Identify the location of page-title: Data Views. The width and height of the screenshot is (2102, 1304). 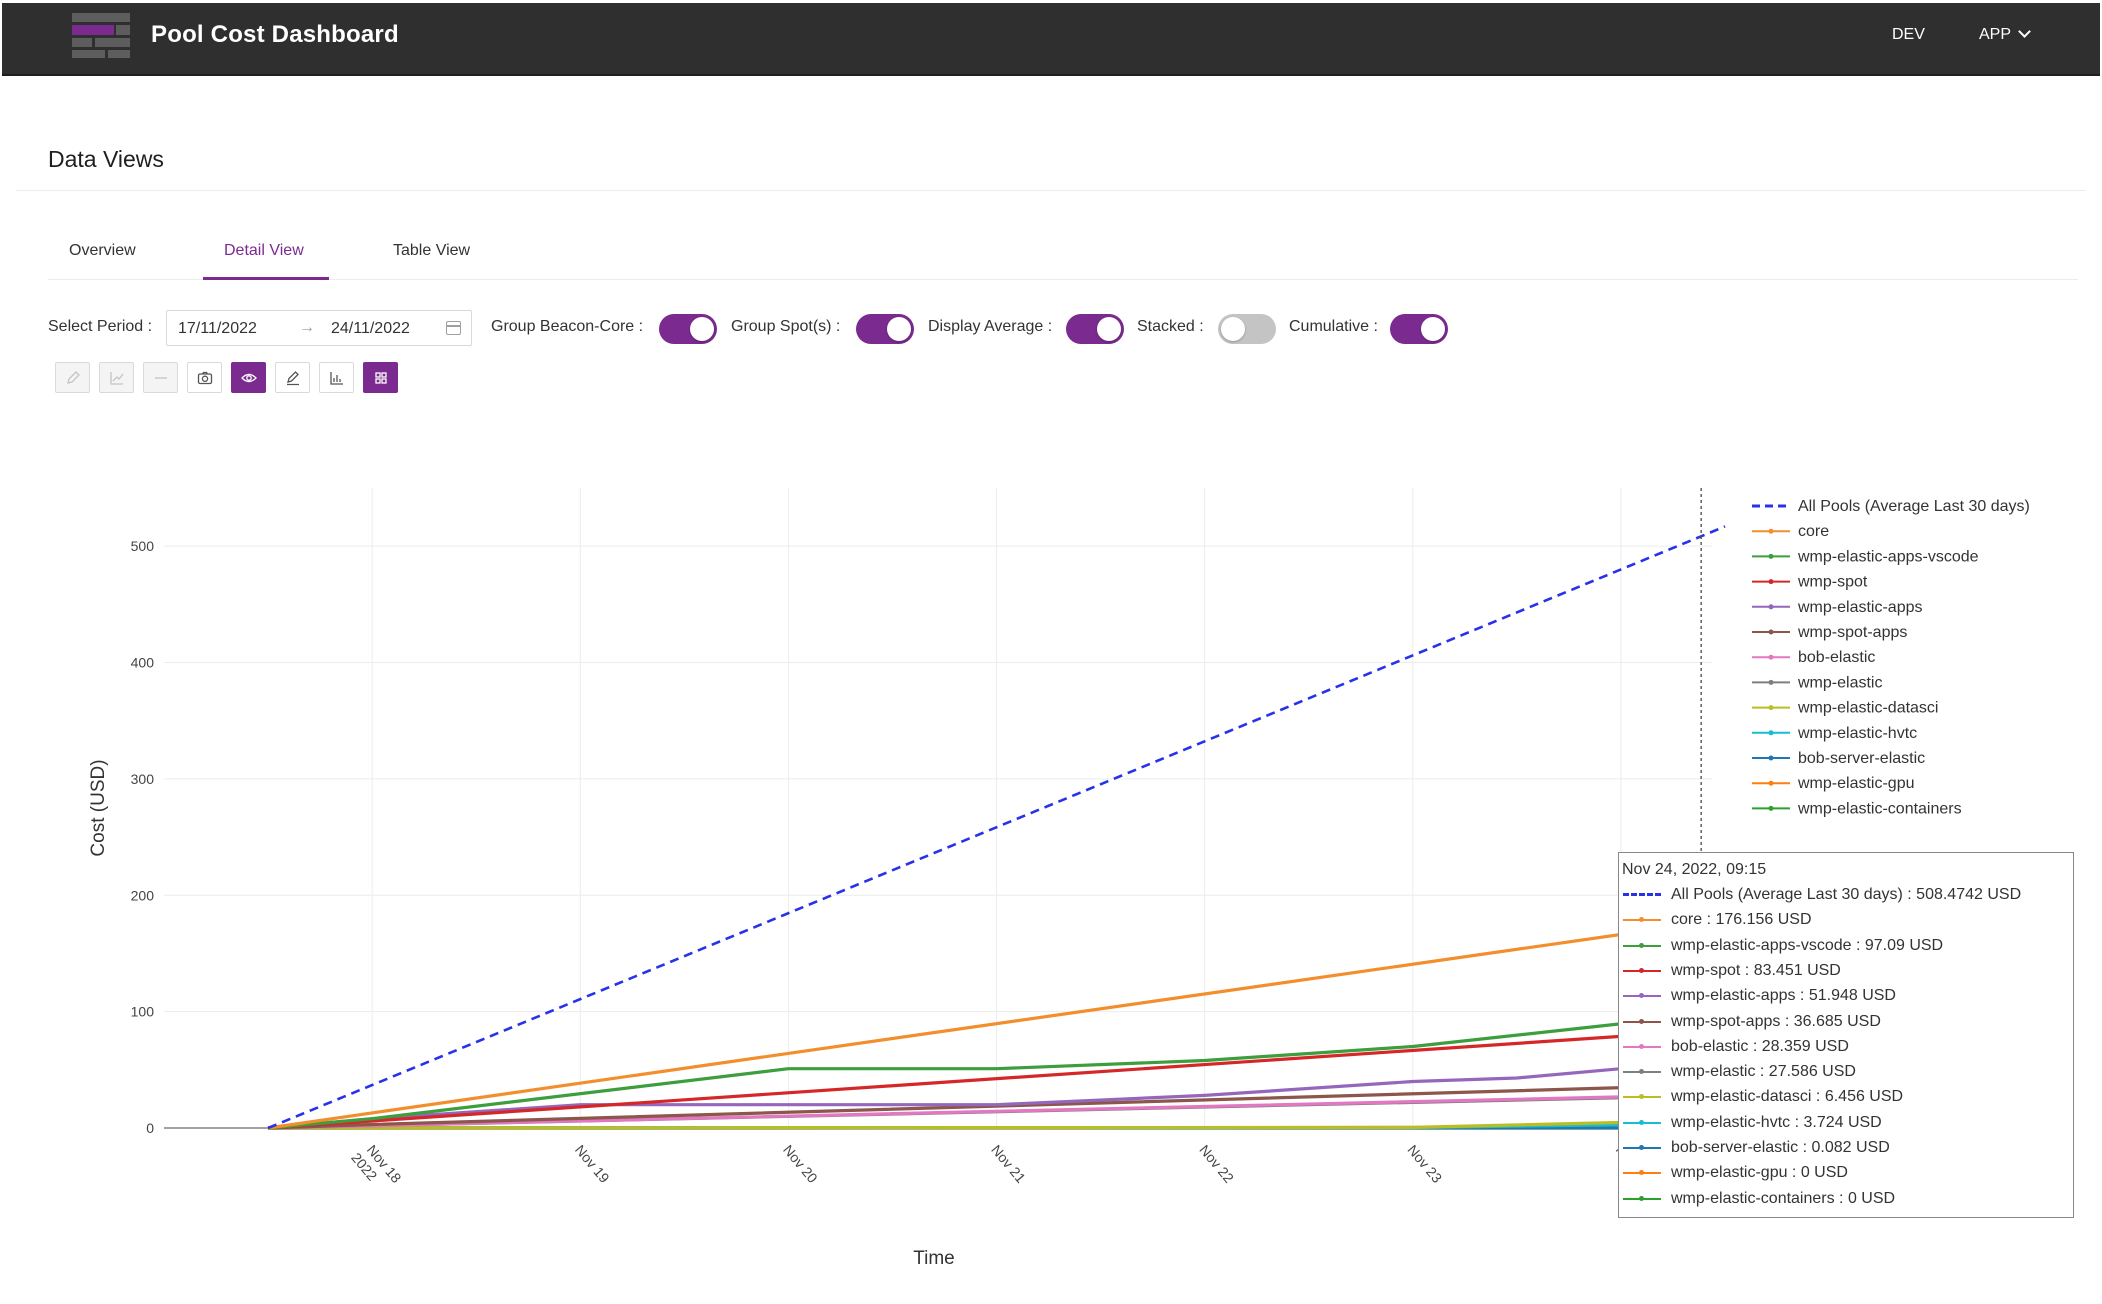
(106, 159).